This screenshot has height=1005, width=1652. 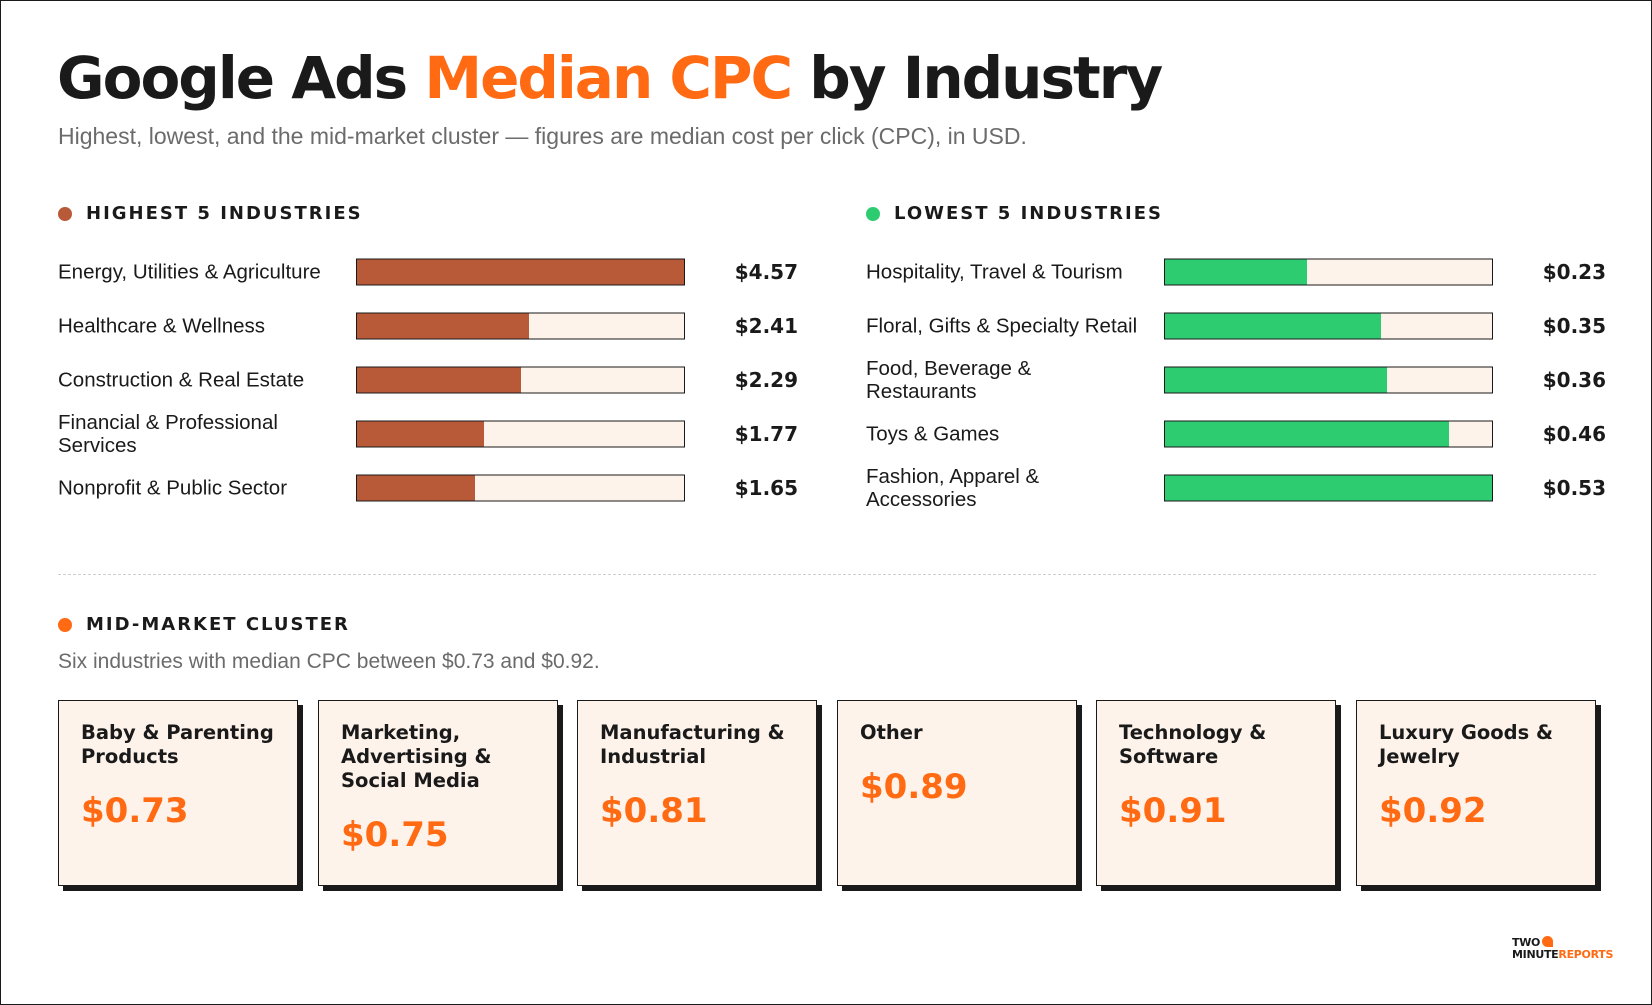 What do you see at coordinates (692, 744) in the screenshot?
I see `card-label: Manufacturing & Industrial` at bounding box center [692, 744].